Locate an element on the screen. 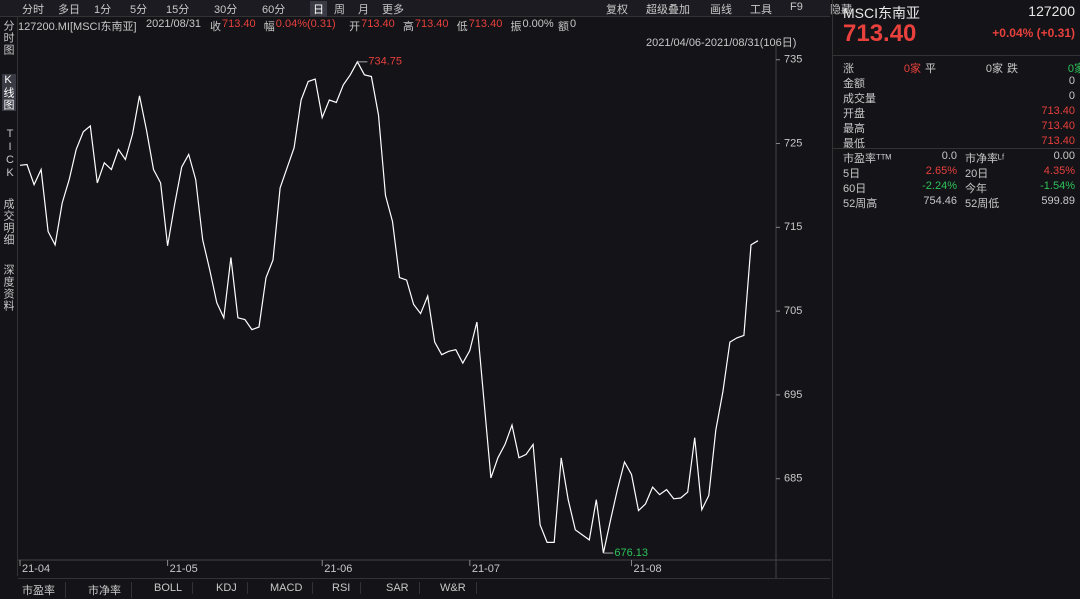 The image size is (1080, 599). breadth-key: 跌 is located at coordinates (1012, 69).